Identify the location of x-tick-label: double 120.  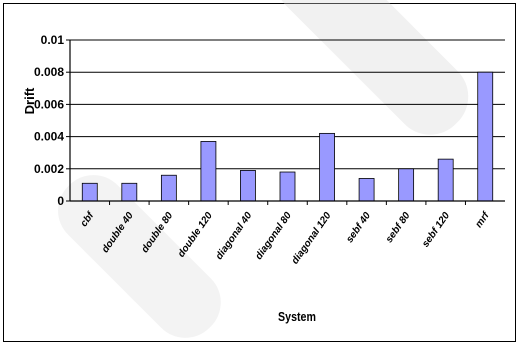
(195, 234).